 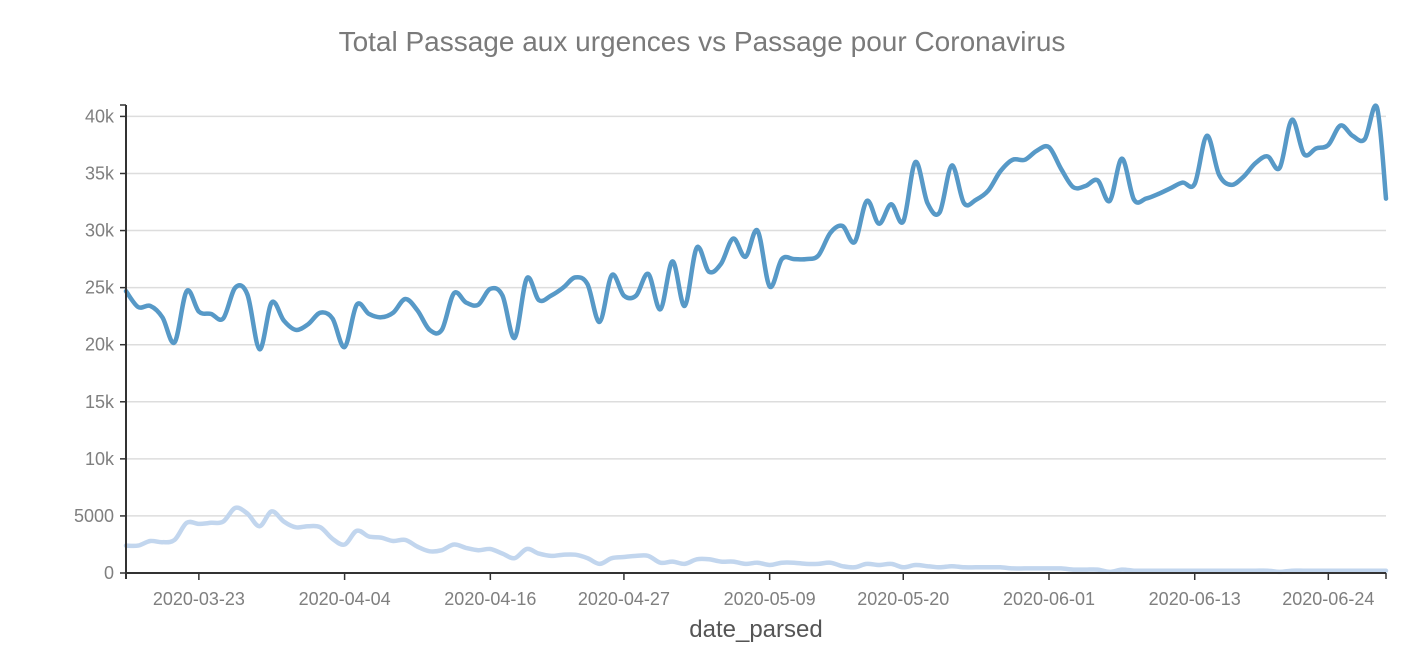 I want to click on y-tick-label: 15k, so click(x=100, y=402).